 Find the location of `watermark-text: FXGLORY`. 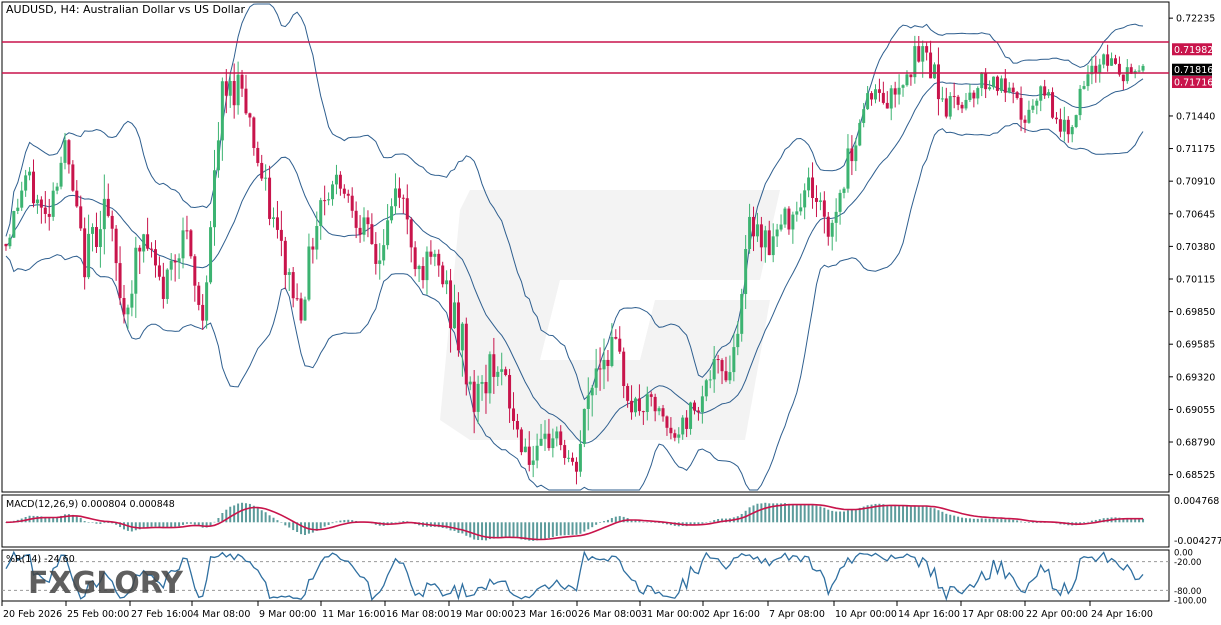

watermark-text: FXGLORY is located at coordinates (106, 583).